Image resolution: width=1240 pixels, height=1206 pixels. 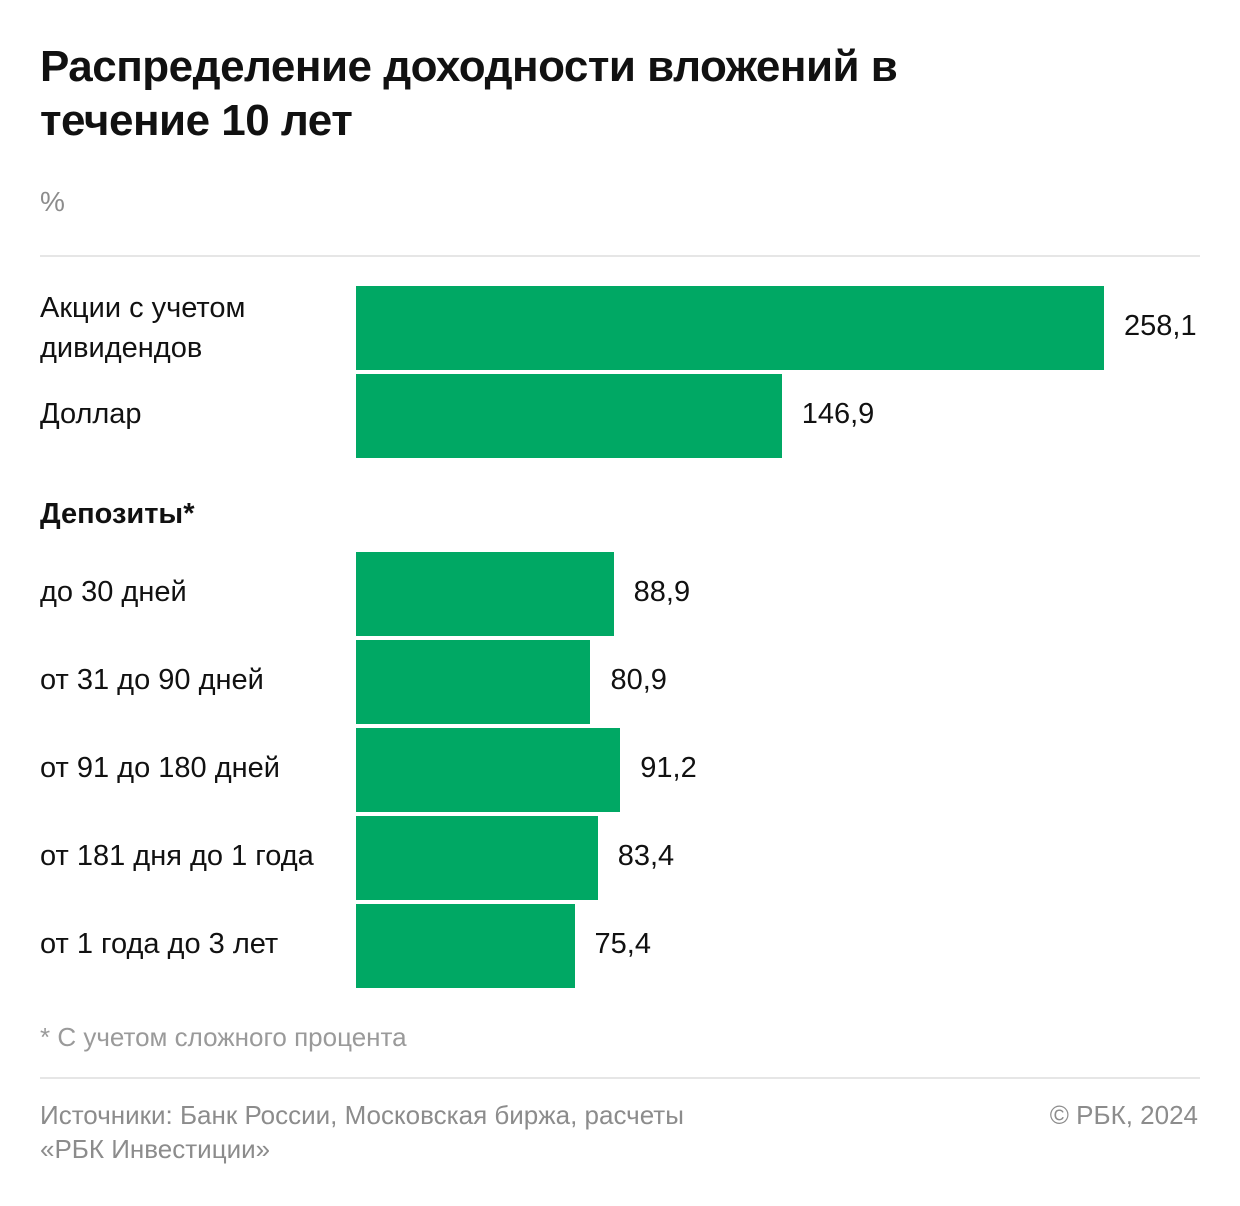 I want to click on value-label: 258,1, so click(x=1160, y=326).